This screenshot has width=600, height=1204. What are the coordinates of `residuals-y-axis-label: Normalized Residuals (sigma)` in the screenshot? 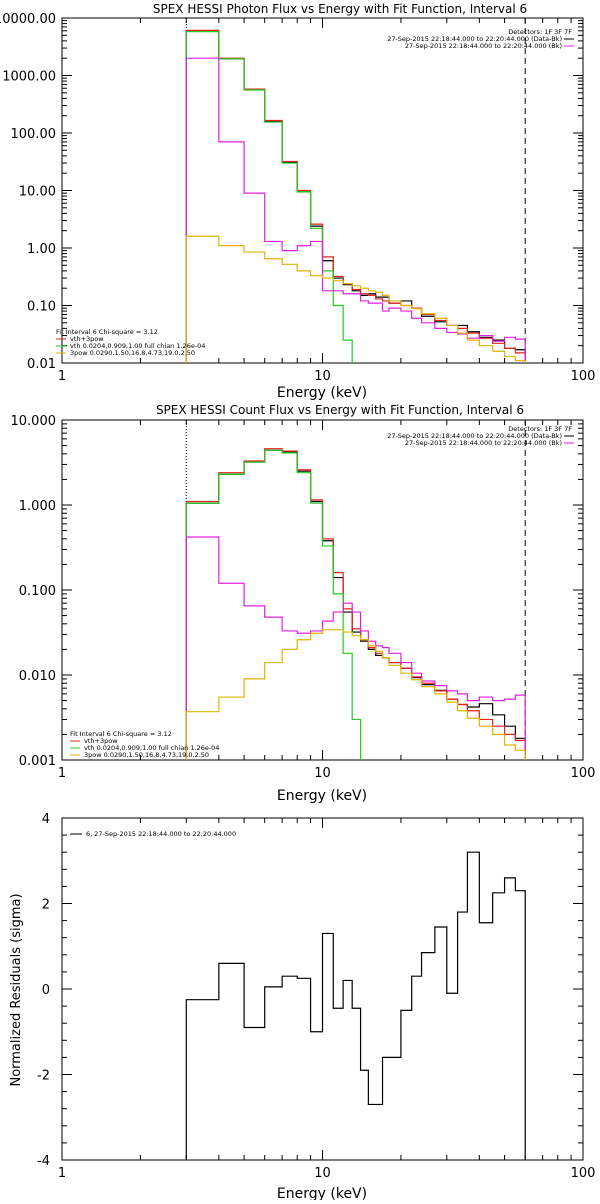 It's located at (16, 989).